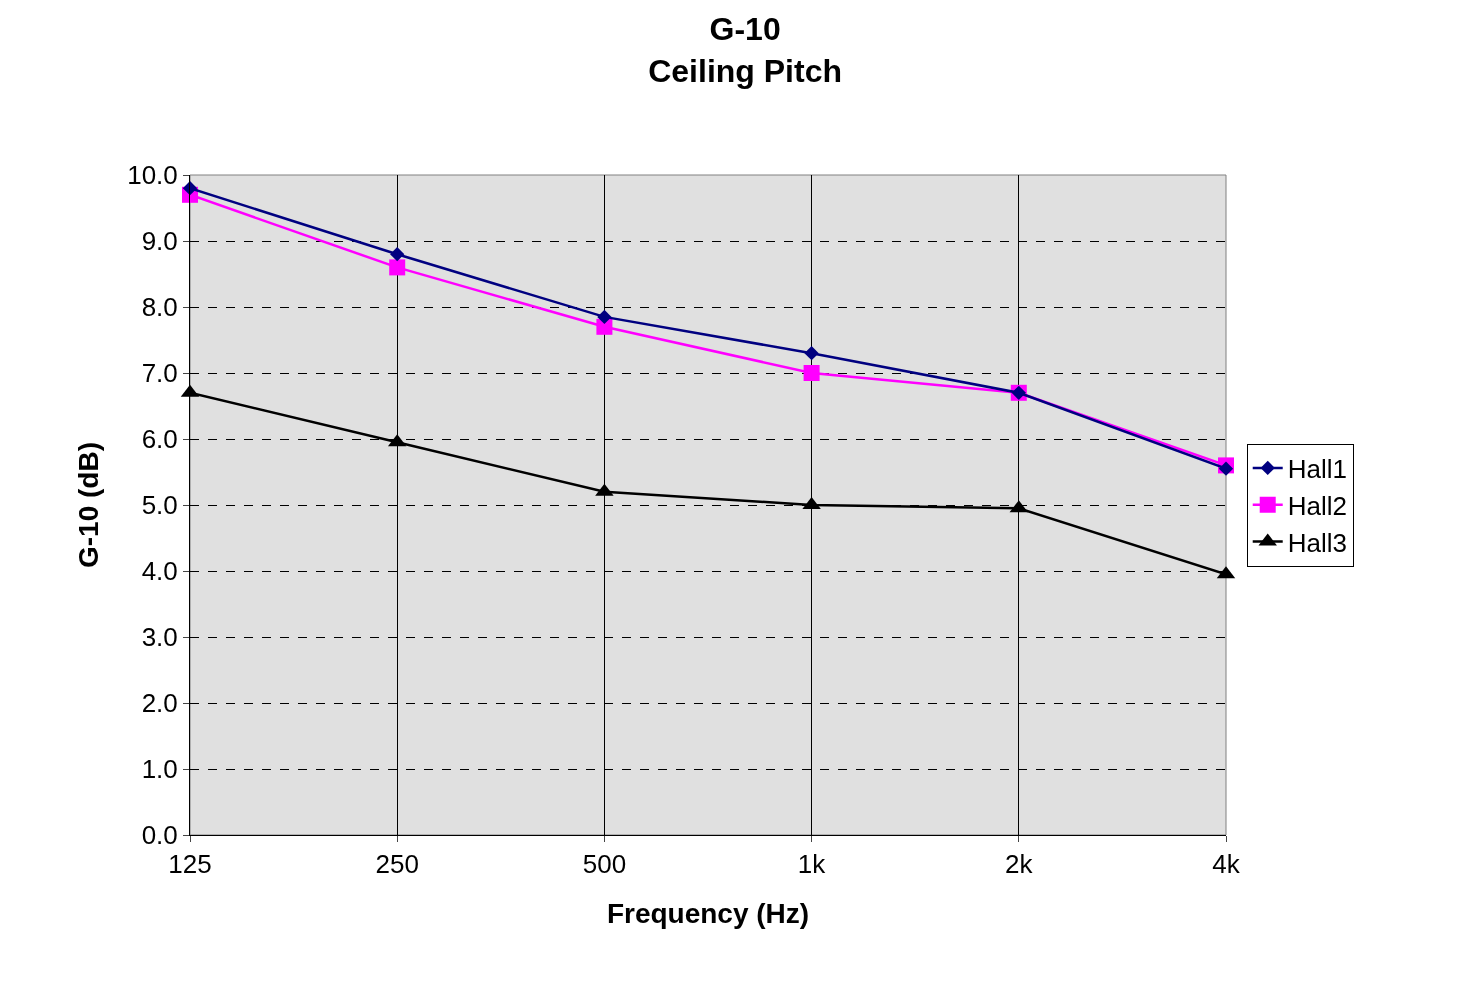 This screenshot has height=1000, width=1461. What do you see at coordinates (604, 864) in the screenshot?
I see `x-tick-label: 500` at bounding box center [604, 864].